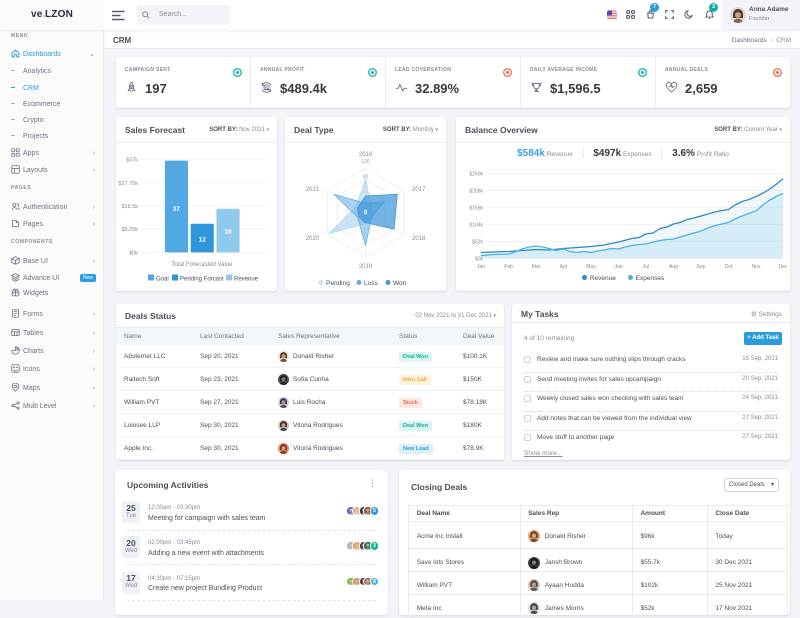 The height and width of the screenshot is (618, 800). Describe the element at coordinates (132, 160) in the screenshot. I see `svg-text: $37k` at that location.